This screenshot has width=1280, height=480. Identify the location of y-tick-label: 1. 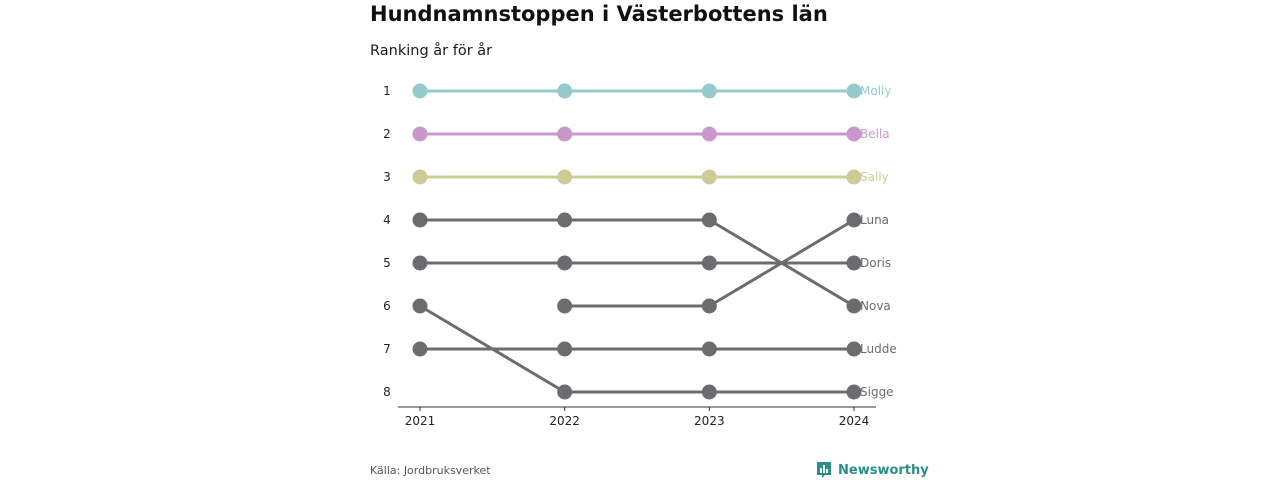
(387, 91).